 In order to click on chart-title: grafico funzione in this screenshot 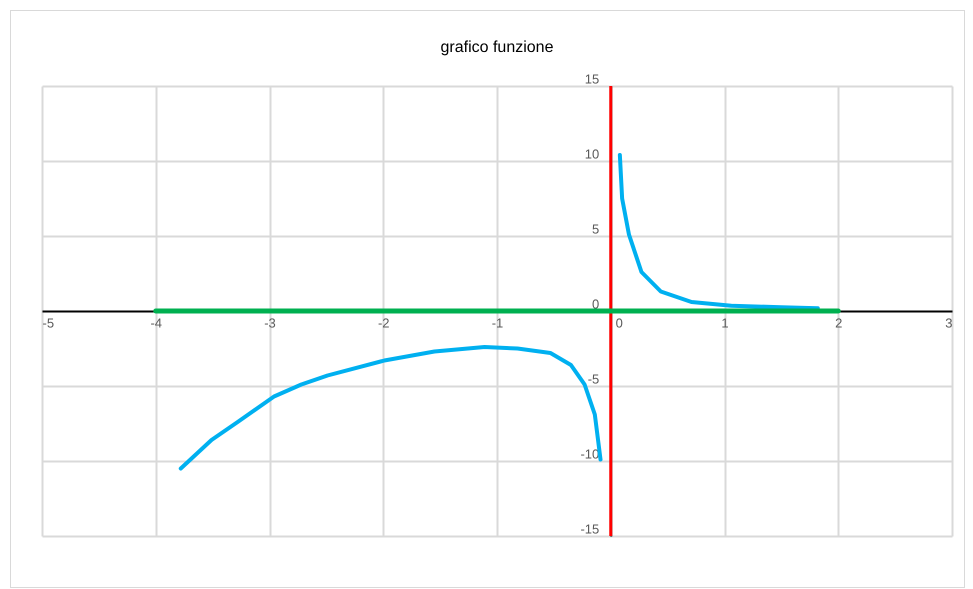, I will do `click(497, 47)`.